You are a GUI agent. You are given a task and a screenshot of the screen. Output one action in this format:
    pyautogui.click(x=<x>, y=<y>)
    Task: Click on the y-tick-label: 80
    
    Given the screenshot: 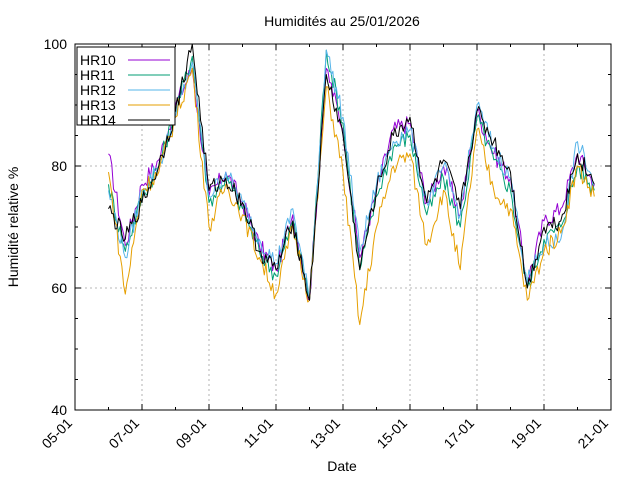 What is the action you would take?
    pyautogui.click(x=59, y=166)
    